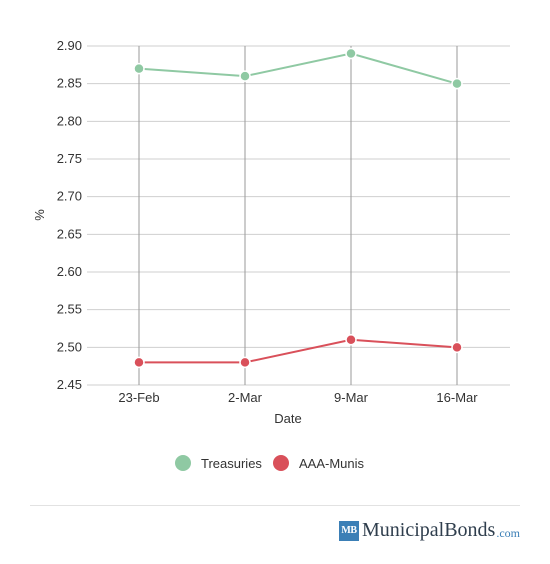  I want to click on brand-tld: .com, so click(508, 532).